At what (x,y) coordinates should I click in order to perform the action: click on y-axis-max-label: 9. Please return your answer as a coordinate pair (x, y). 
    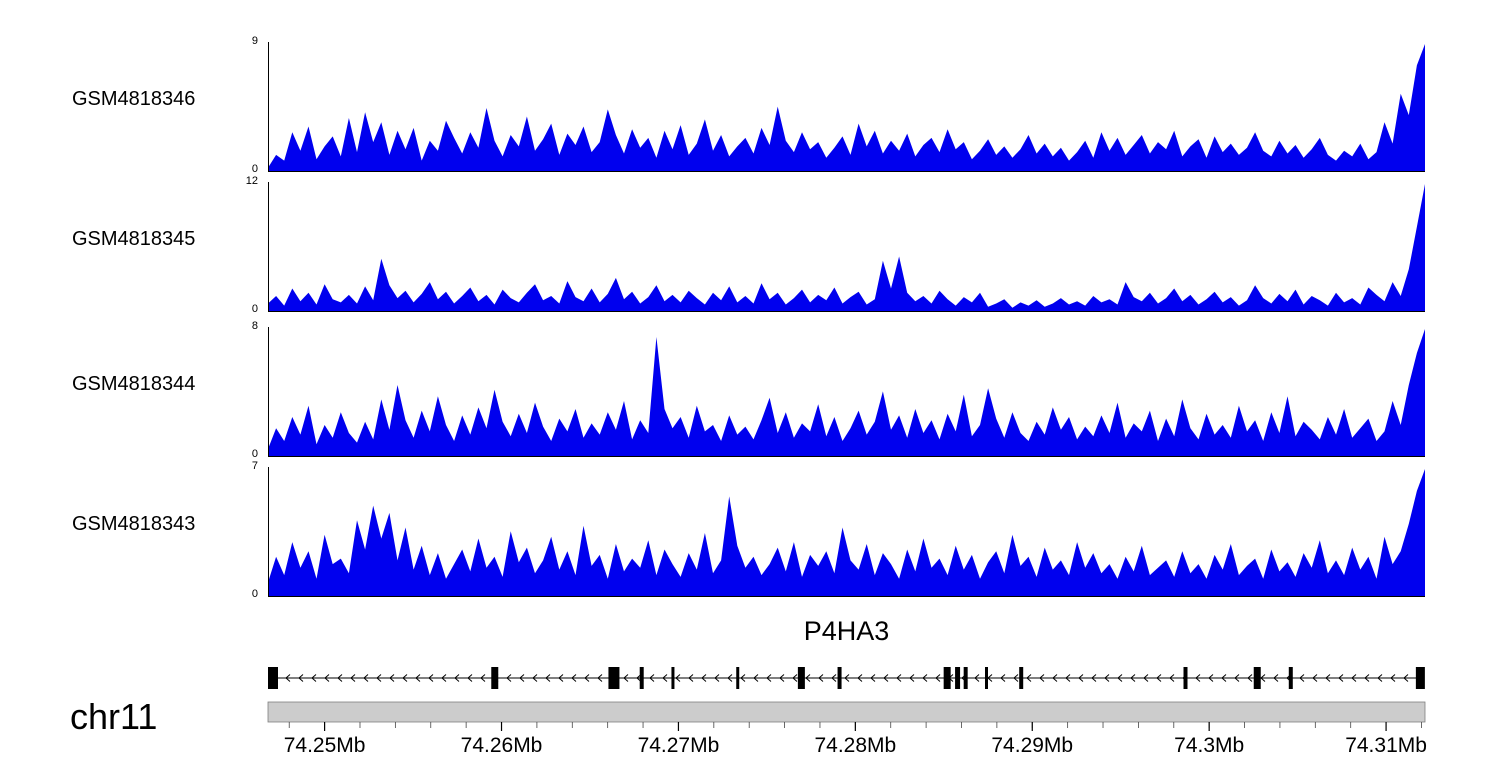
    Looking at the image, I should click on (254, 41).